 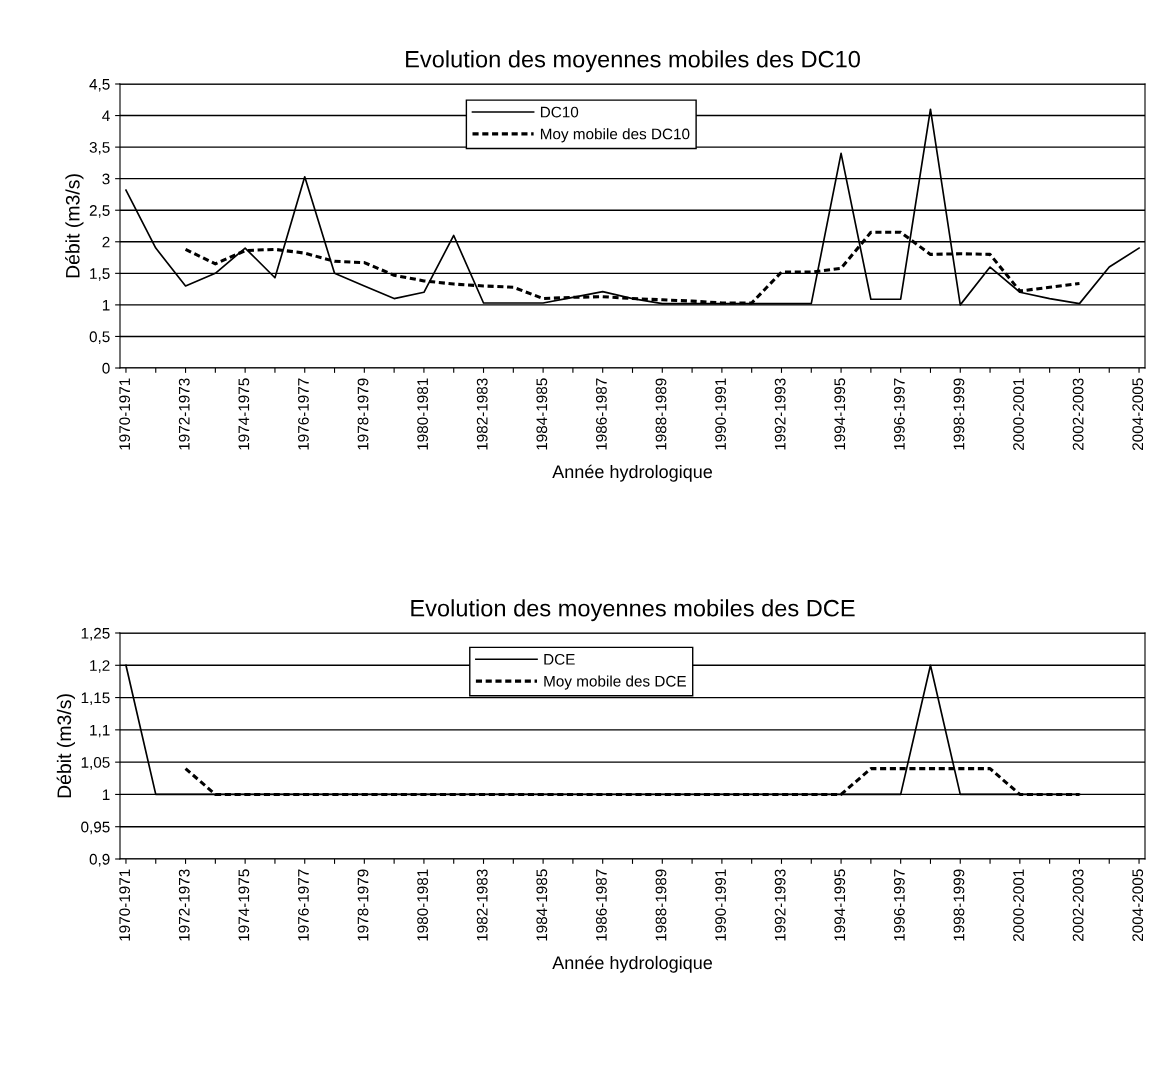 What do you see at coordinates (95, 699) in the screenshot?
I see `y-tick-label: 1,15` at bounding box center [95, 699].